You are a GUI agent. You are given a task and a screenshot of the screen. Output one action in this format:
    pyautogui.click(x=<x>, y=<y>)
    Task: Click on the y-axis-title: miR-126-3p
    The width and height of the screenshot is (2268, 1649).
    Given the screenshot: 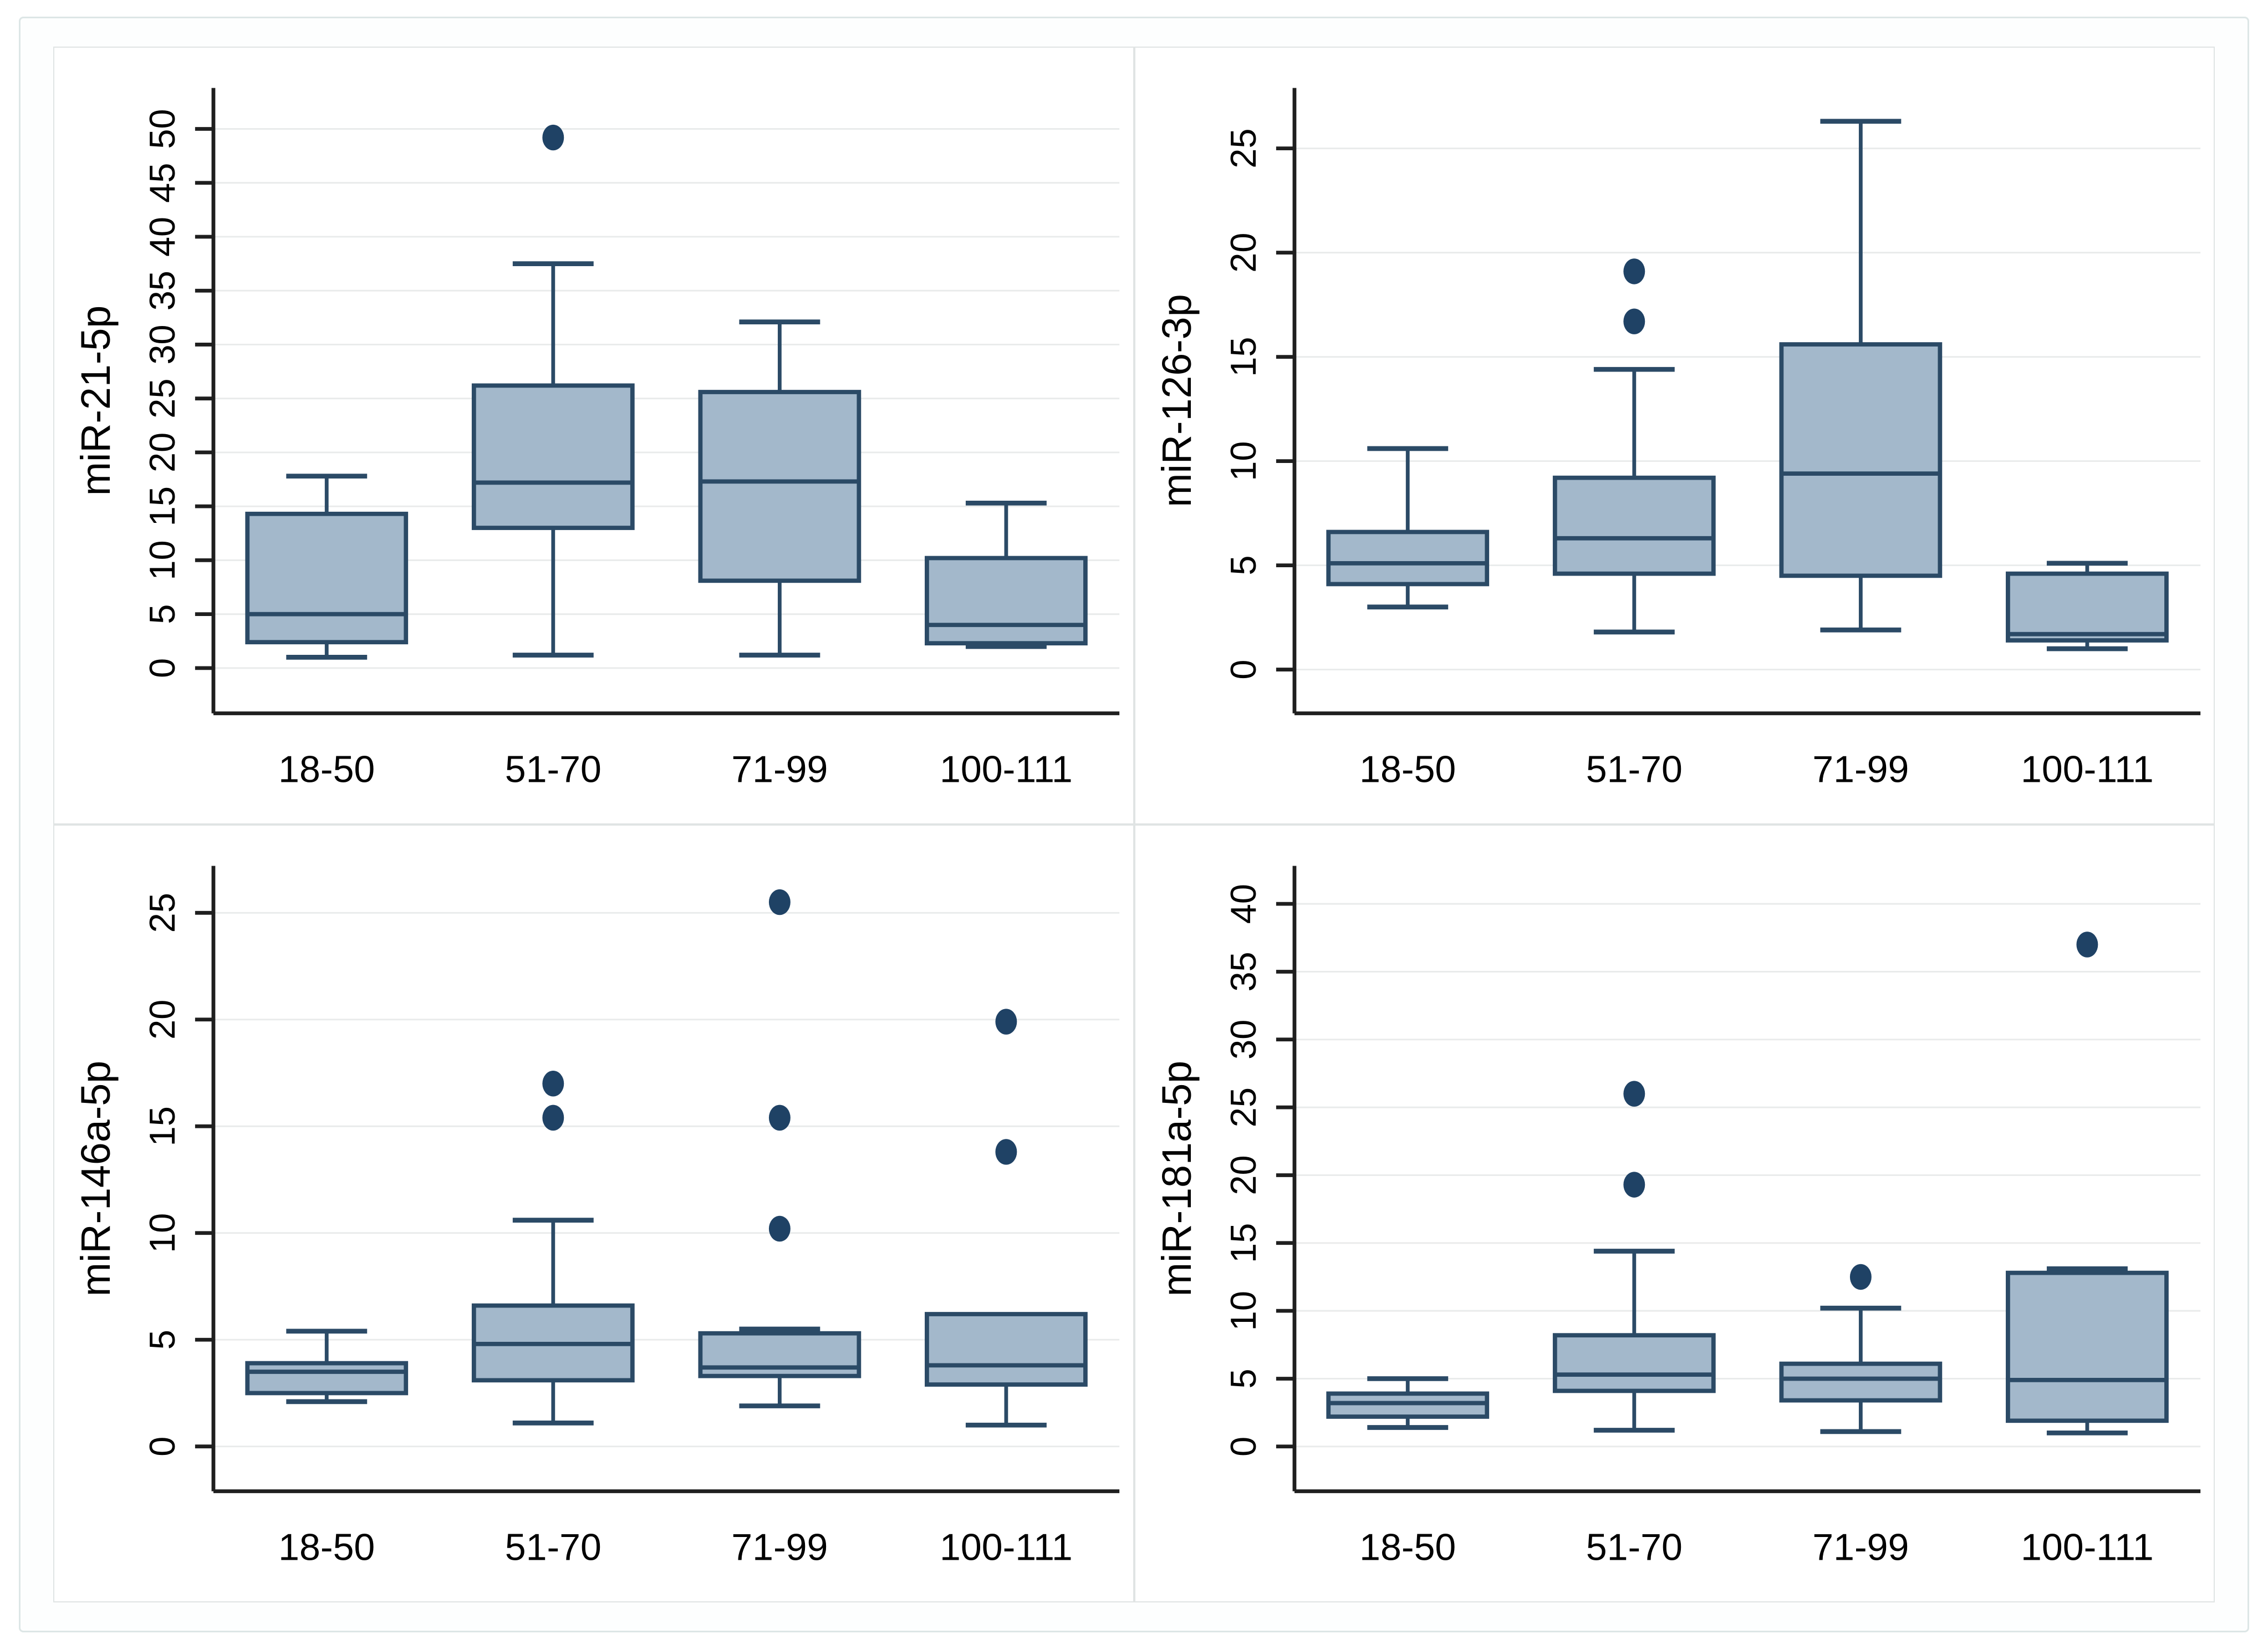 What is the action you would take?
    pyautogui.click(x=1177, y=401)
    